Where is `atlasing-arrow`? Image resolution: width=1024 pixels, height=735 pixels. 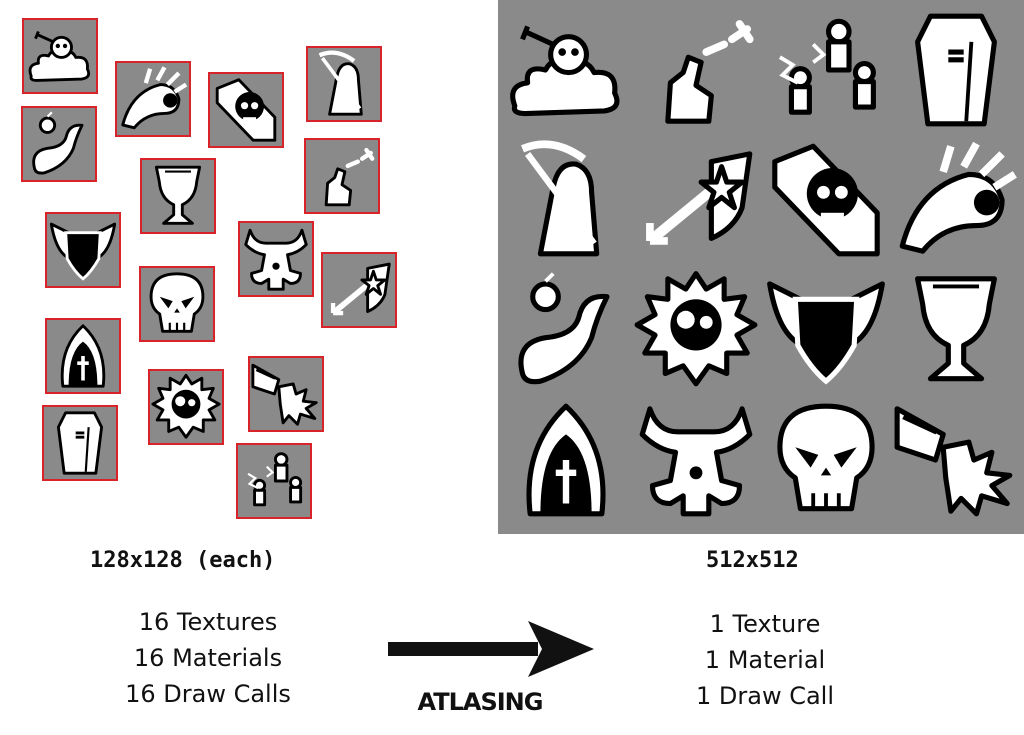 atlasing-arrow is located at coordinates (491, 649).